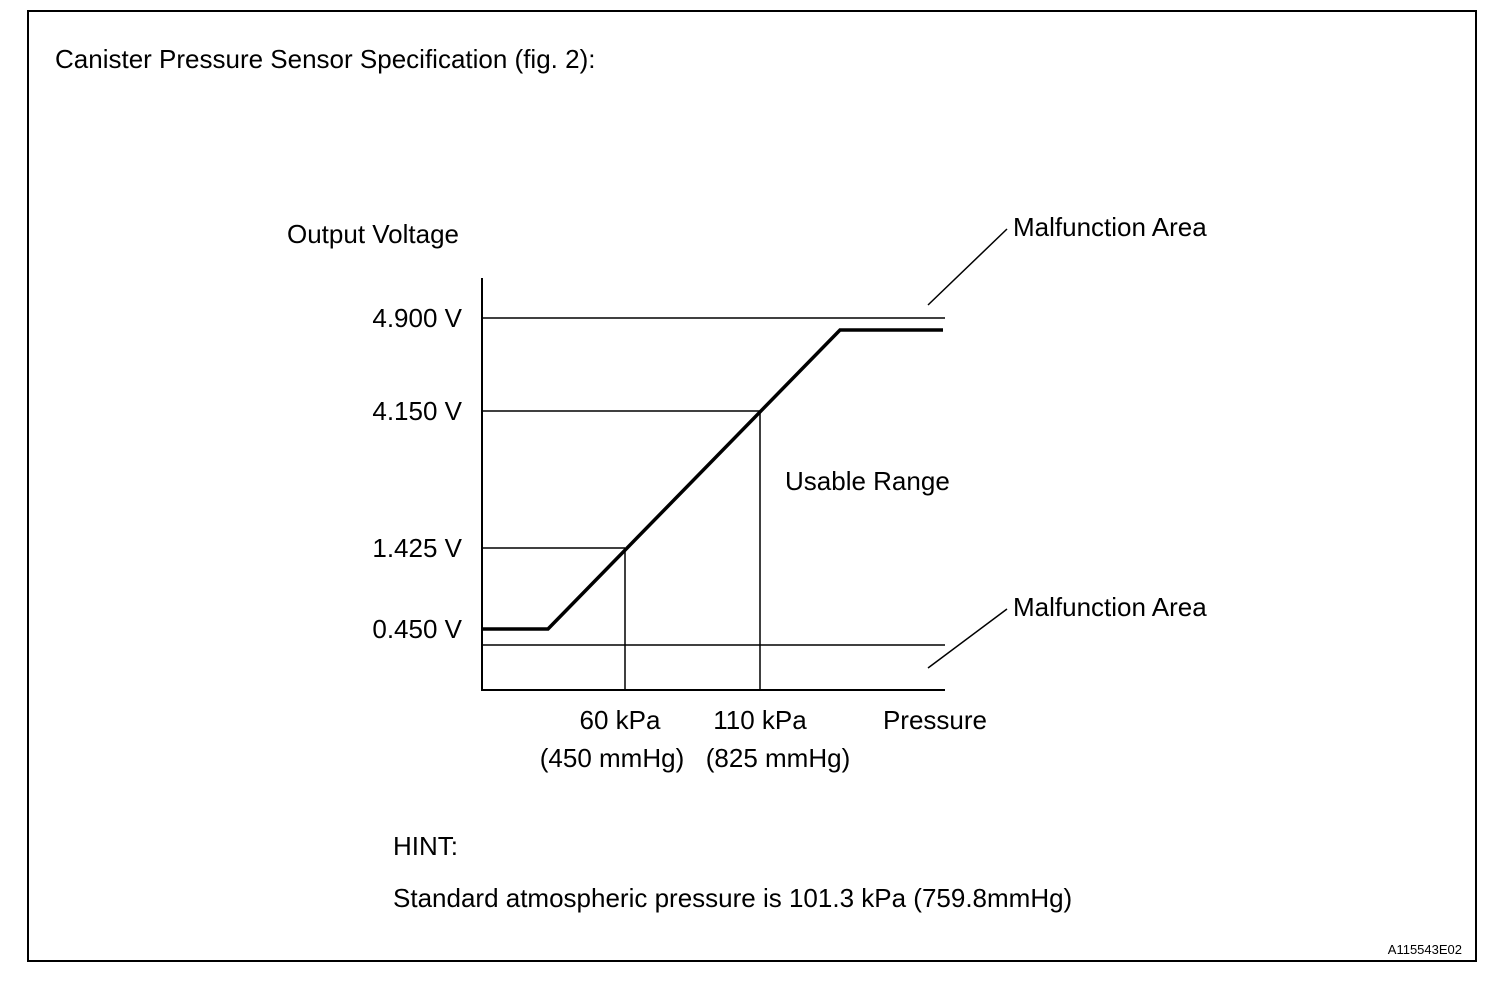 The height and width of the screenshot is (996, 1504). What do you see at coordinates (417, 318) in the screenshot?
I see `y-tick-4900: 4.900 V` at bounding box center [417, 318].